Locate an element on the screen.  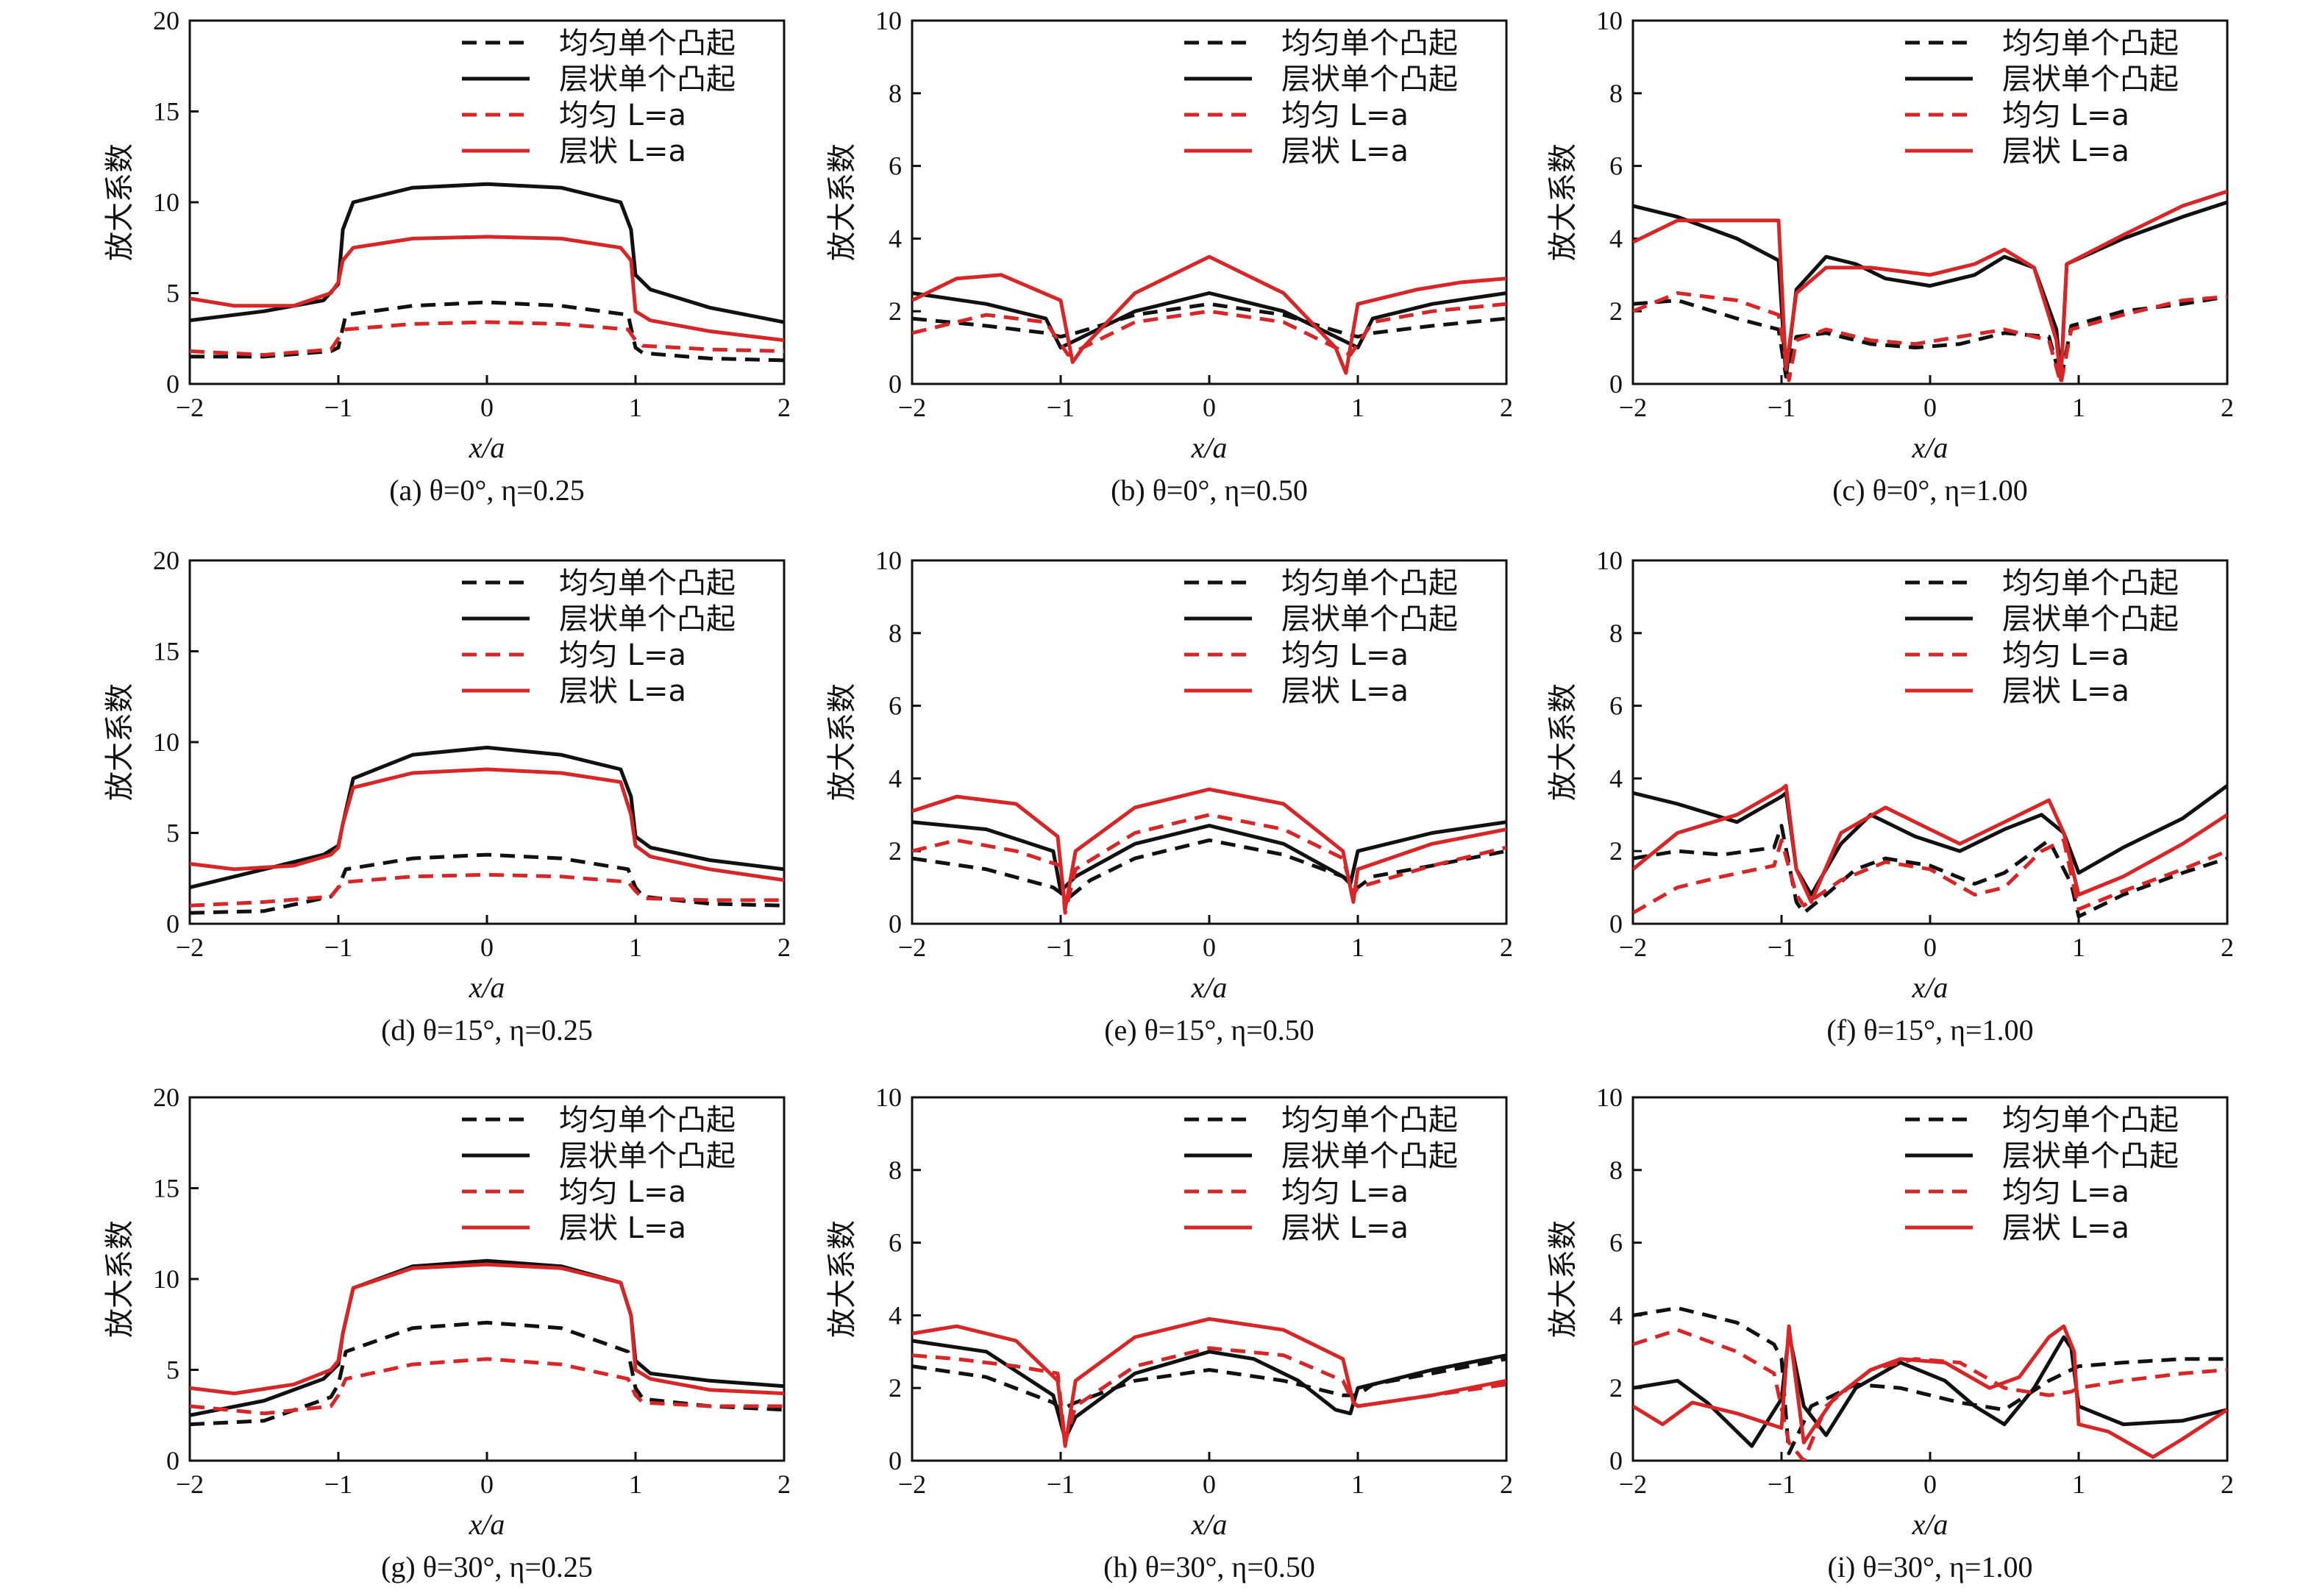
chart-caption: (i) θ=30°, η=1.00 is located at coordinates (1930, 1567).